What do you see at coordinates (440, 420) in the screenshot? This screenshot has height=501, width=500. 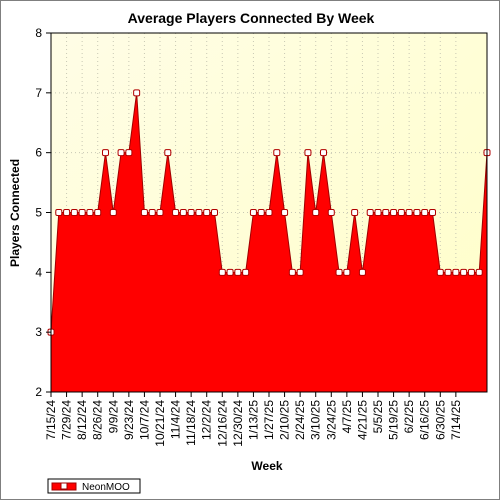 I see `x-tick-label: 6/30/25` at bounding box center [440, 420].